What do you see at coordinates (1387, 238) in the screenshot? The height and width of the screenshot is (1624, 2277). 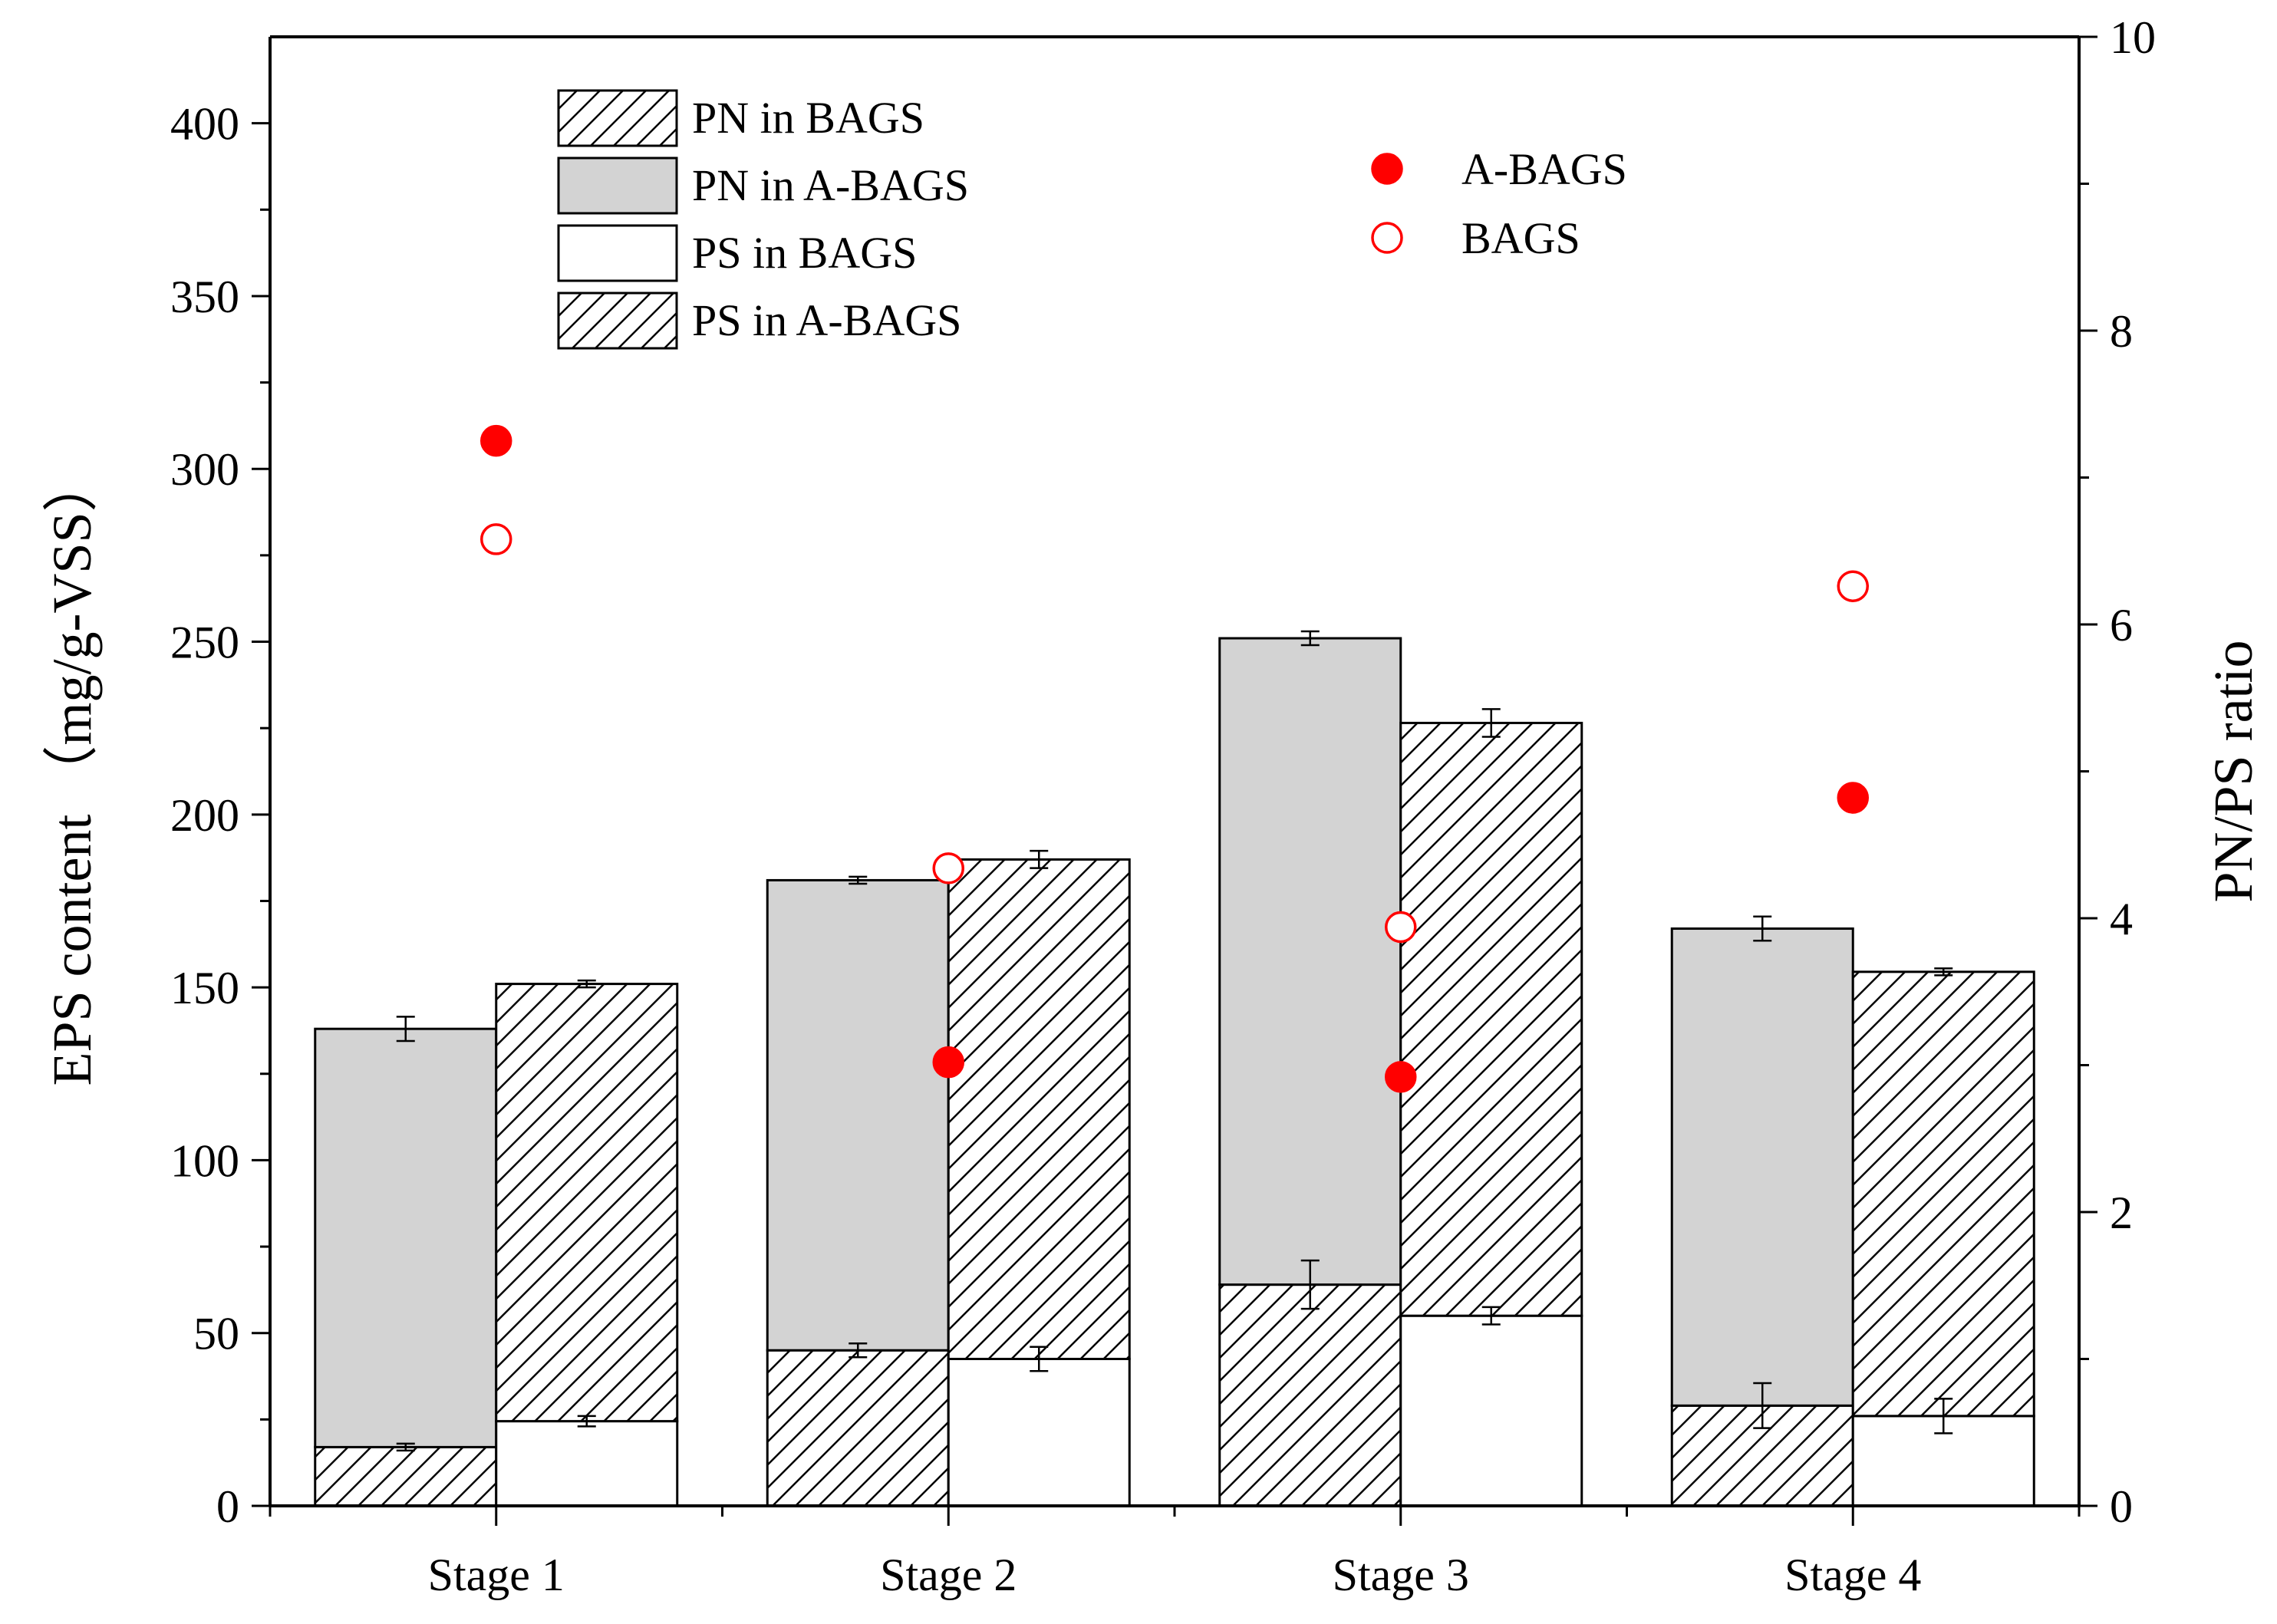 I see `legend-marker-bags` at bounding box center [1387, 238].